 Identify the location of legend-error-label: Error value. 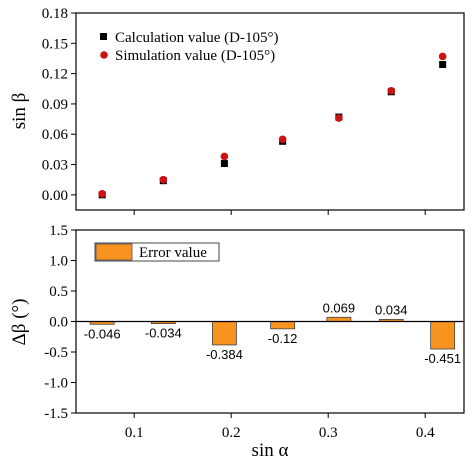
(173, 253).